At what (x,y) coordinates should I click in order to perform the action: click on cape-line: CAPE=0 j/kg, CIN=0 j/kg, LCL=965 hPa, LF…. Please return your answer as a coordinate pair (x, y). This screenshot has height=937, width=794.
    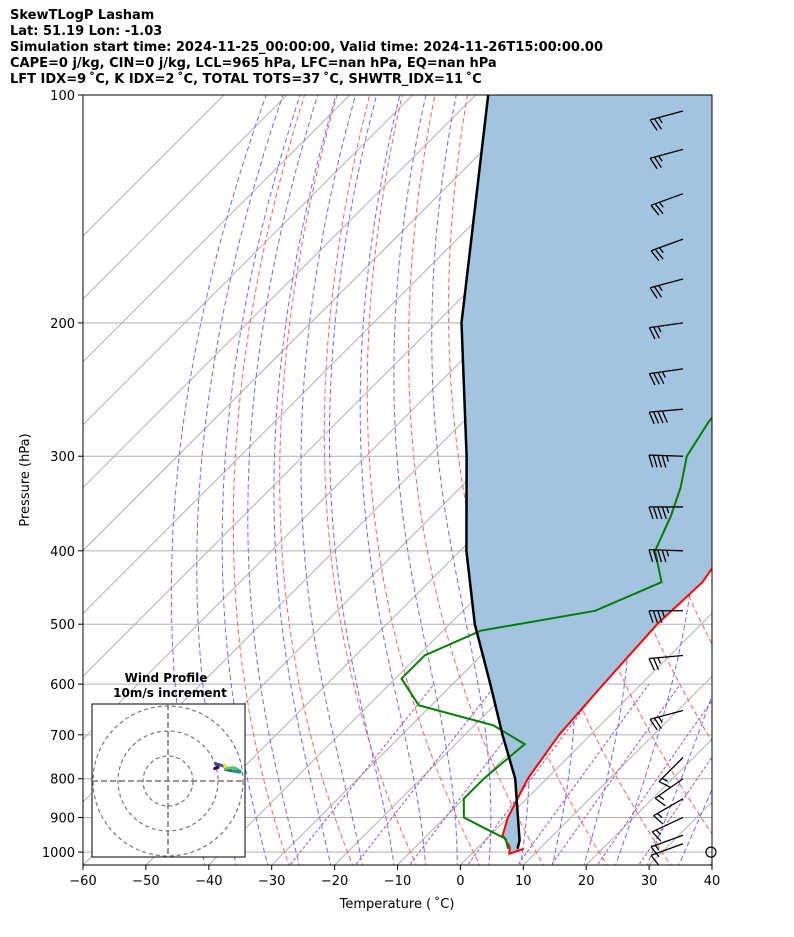
    Looking at the image, I should click on (253, 63).